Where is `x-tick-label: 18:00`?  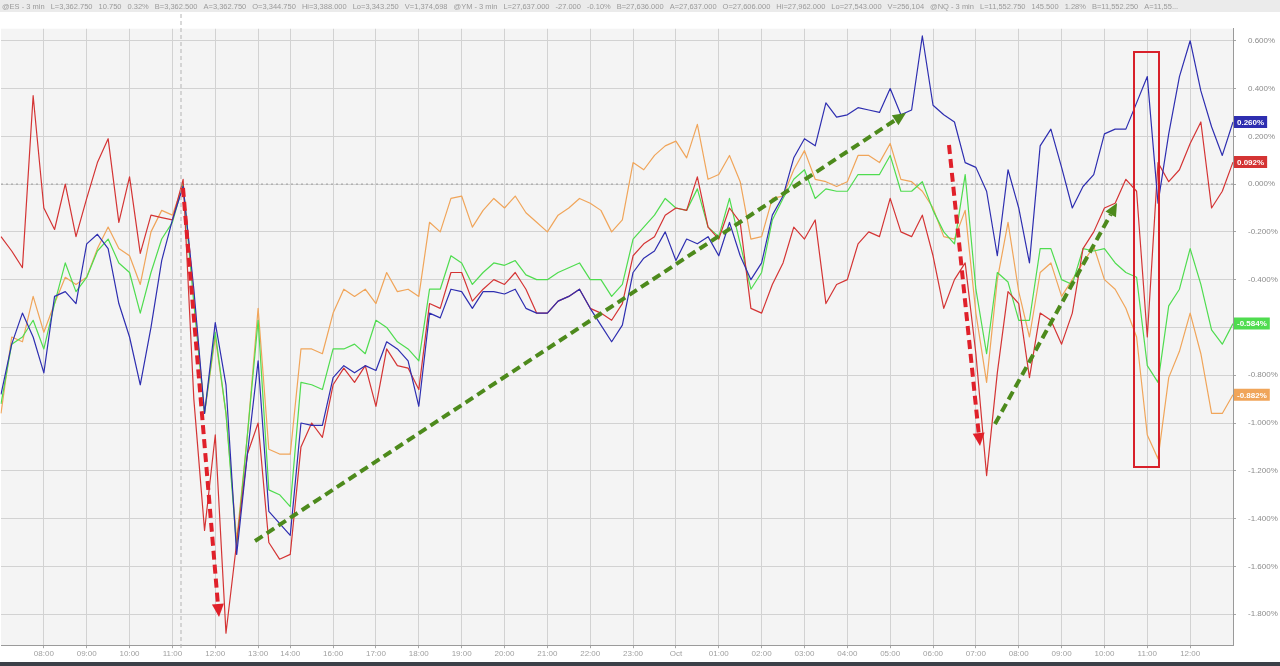
x-tick-label: 18:00 is located at coordinates (419, 654).